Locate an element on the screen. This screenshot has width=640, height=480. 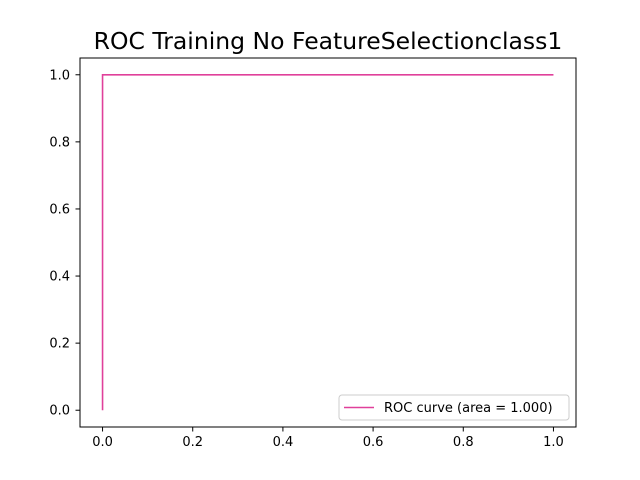
y-tick-label: 0.2 is located at coordinates (59, 344).